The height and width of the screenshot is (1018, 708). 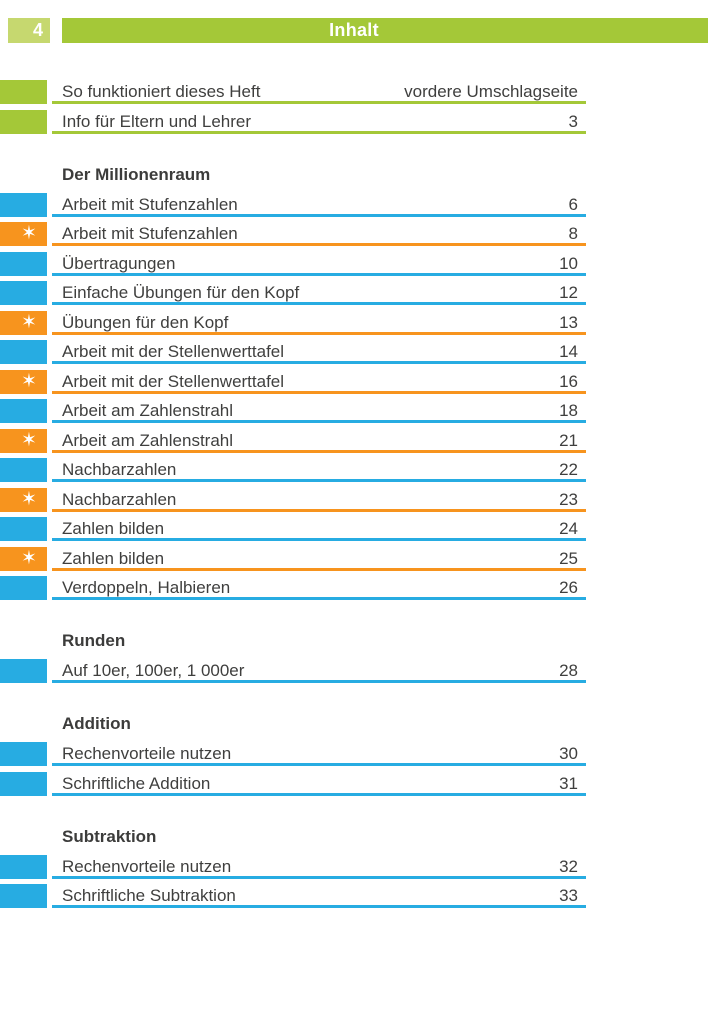 What do you see at coordinates (354, 783) in the screenshot?
I see `toc-row: Schriftliche Addition 31` at bounding box center [354, 783].